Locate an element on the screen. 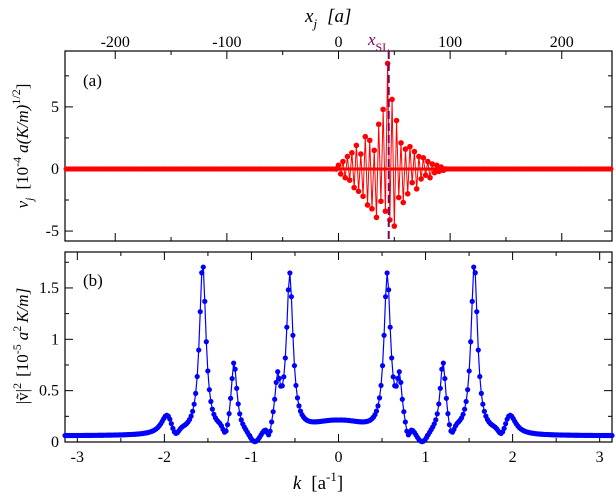 The width and height of the screenshot is (616, 496). panel-a-ylabel-sub: j is located at coordinates (29, 200).